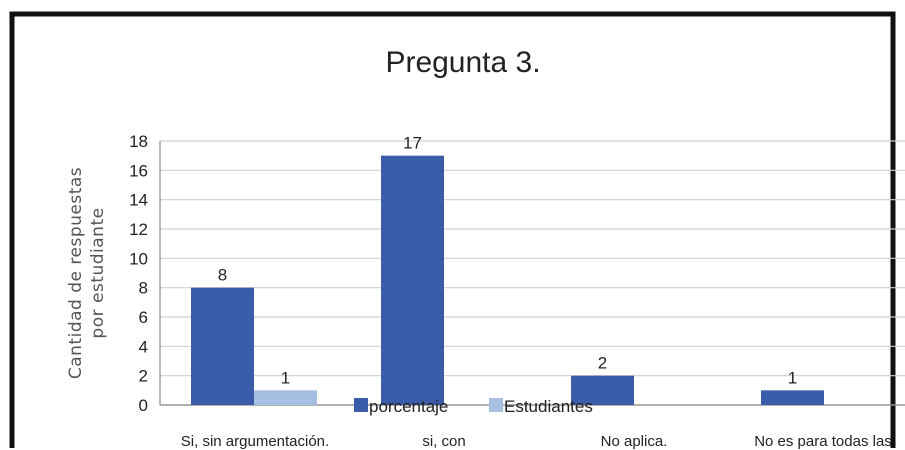 This screenshot has height=450, width=905. Describe the element at coordinates (285, 397) in the screenshot. I see `bar-estudiantes` at that location.